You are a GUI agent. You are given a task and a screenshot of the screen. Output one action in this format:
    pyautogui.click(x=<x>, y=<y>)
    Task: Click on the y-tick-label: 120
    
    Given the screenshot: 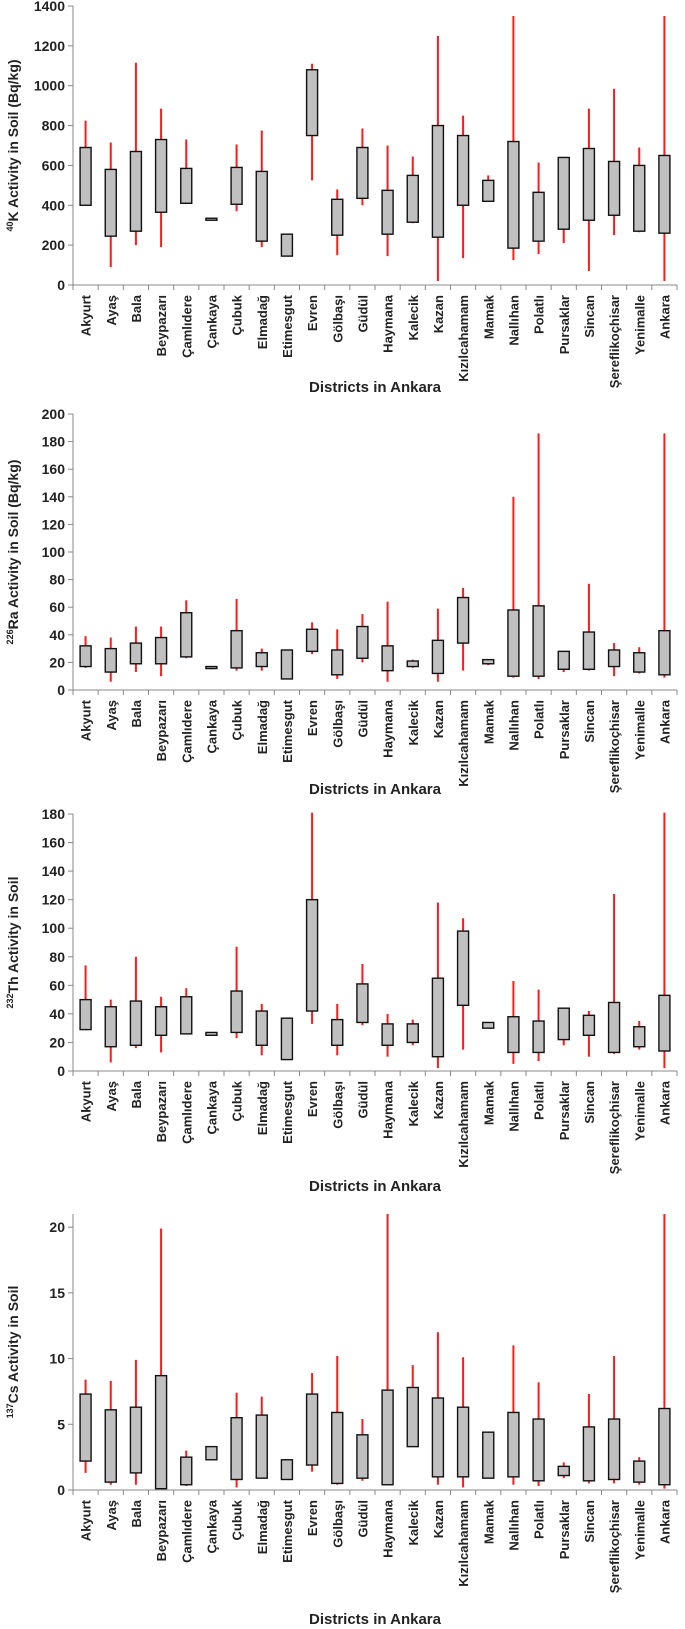 What is the action you would take?
    pyautogui.click(x=54, y=900)
    